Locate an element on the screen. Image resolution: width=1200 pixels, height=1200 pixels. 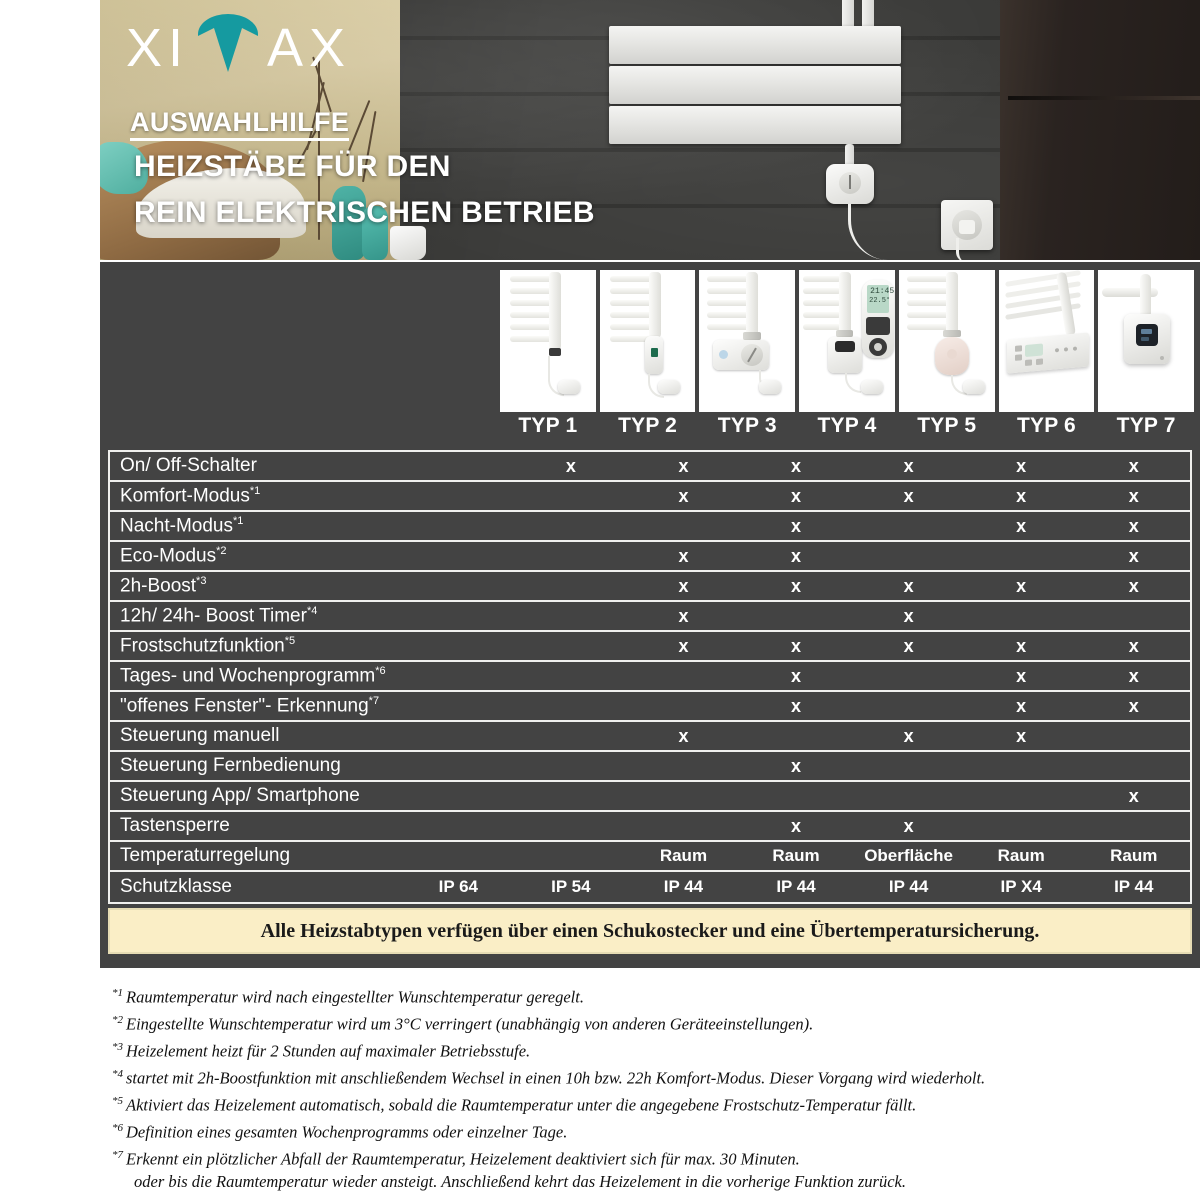
socket-cable is located at coordinates (961, 249).